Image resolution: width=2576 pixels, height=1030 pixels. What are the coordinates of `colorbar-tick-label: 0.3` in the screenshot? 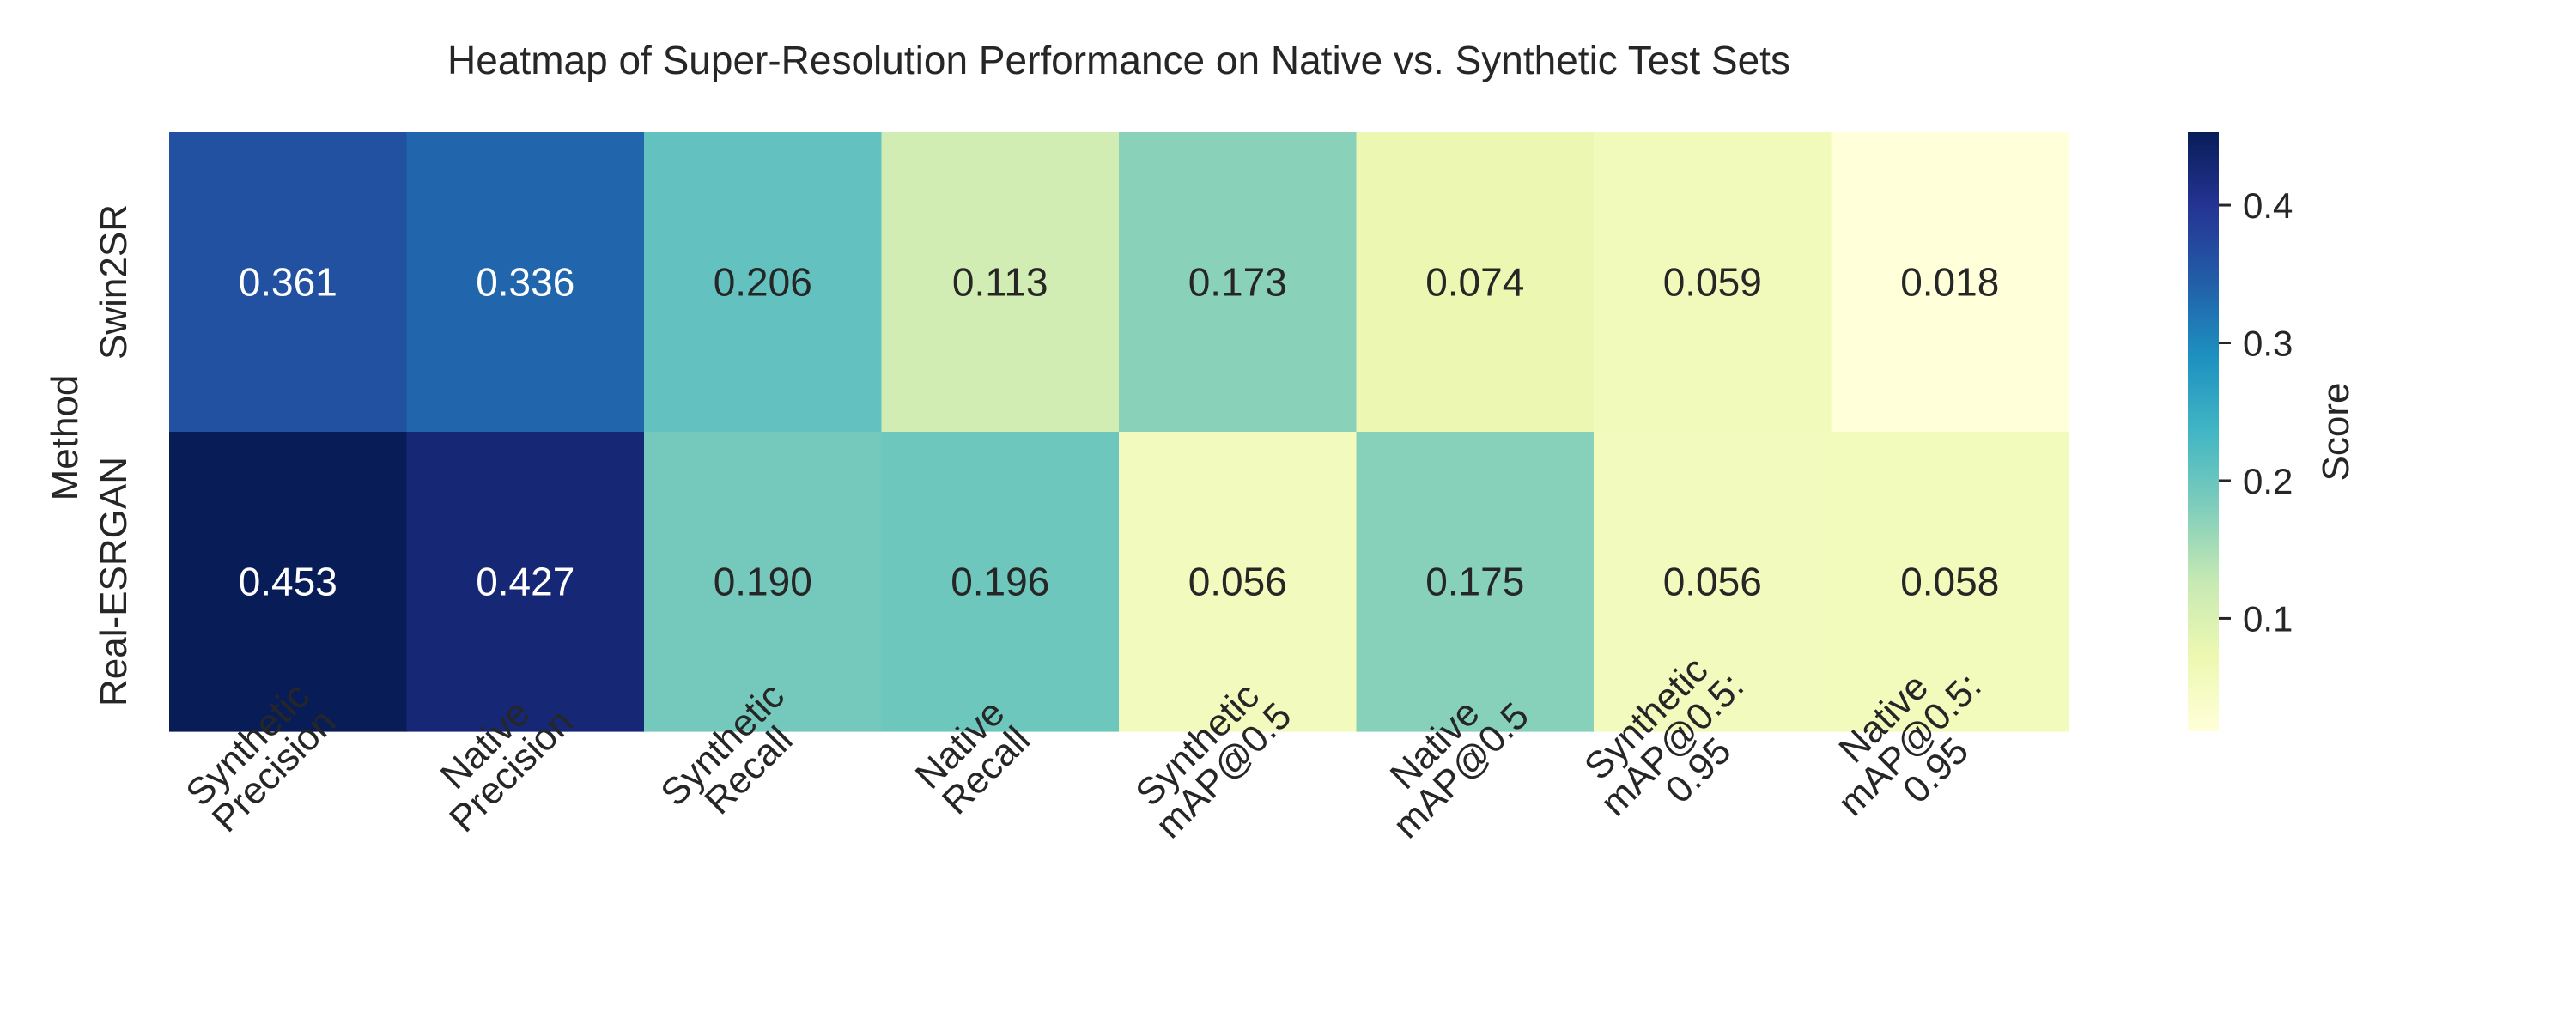 It's located at (2268, 344).